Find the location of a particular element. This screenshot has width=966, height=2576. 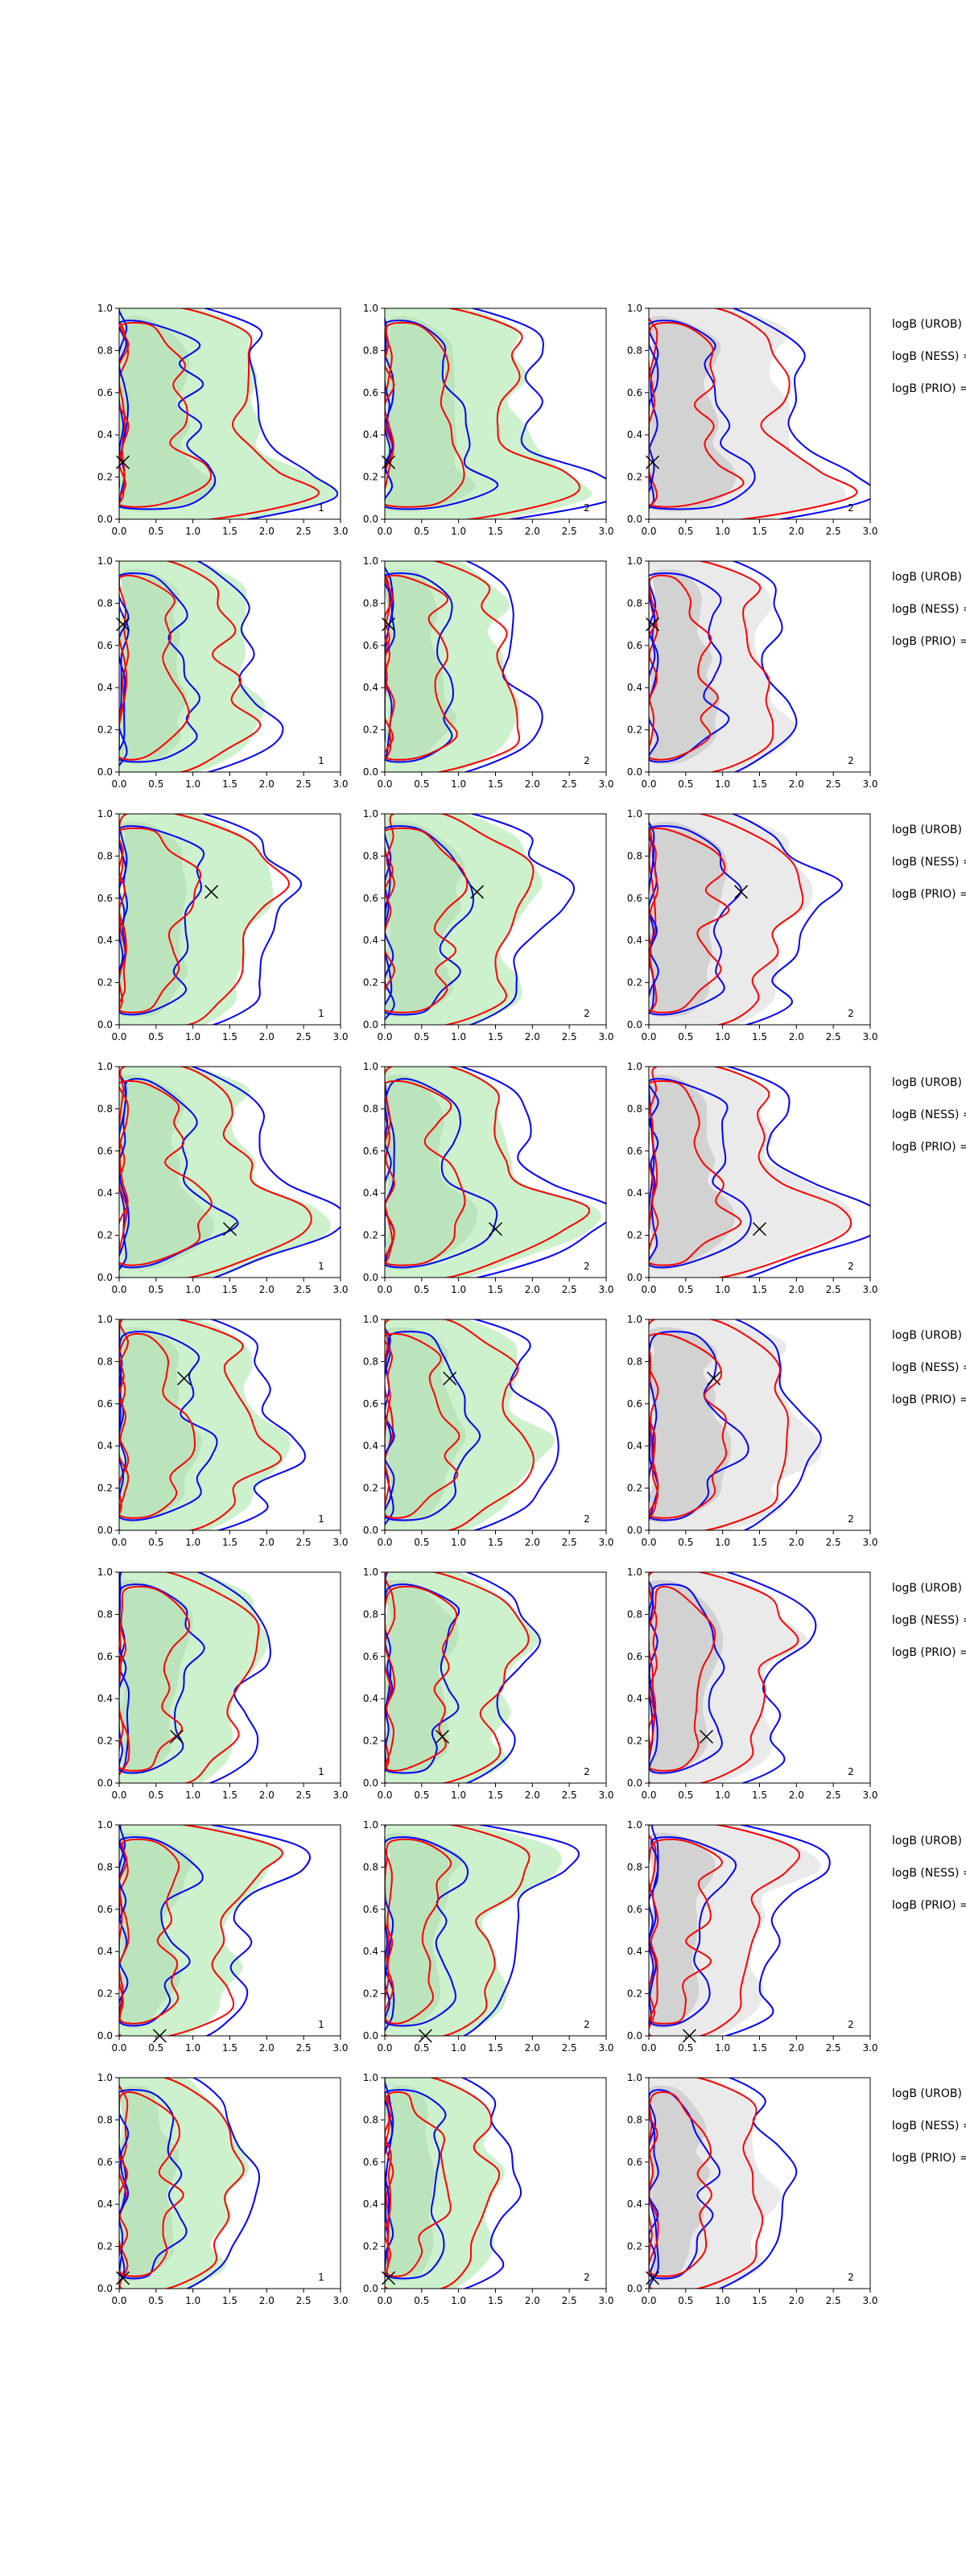

panel-r2-c2: 0.0 0.5 1.0 1.5 2.0 2.5 3.0 0.0 0.2 0.4 0.6 0.8 1.0 2 is located at coordinates (488, 672).